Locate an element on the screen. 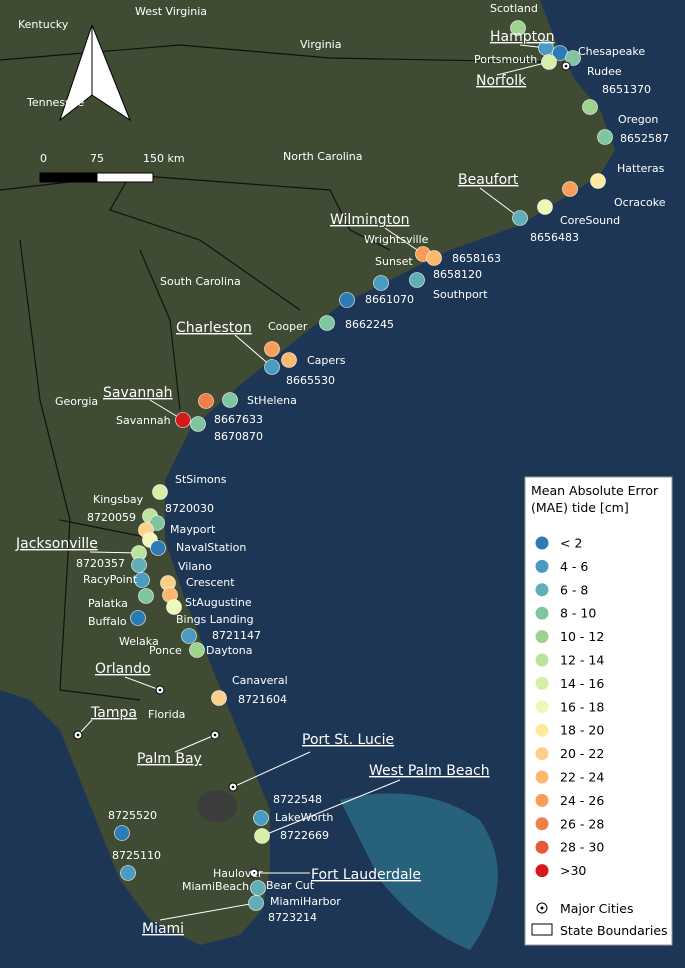 The image size is (685, 968). region-label: Florida is located at coordinates (166, 714).